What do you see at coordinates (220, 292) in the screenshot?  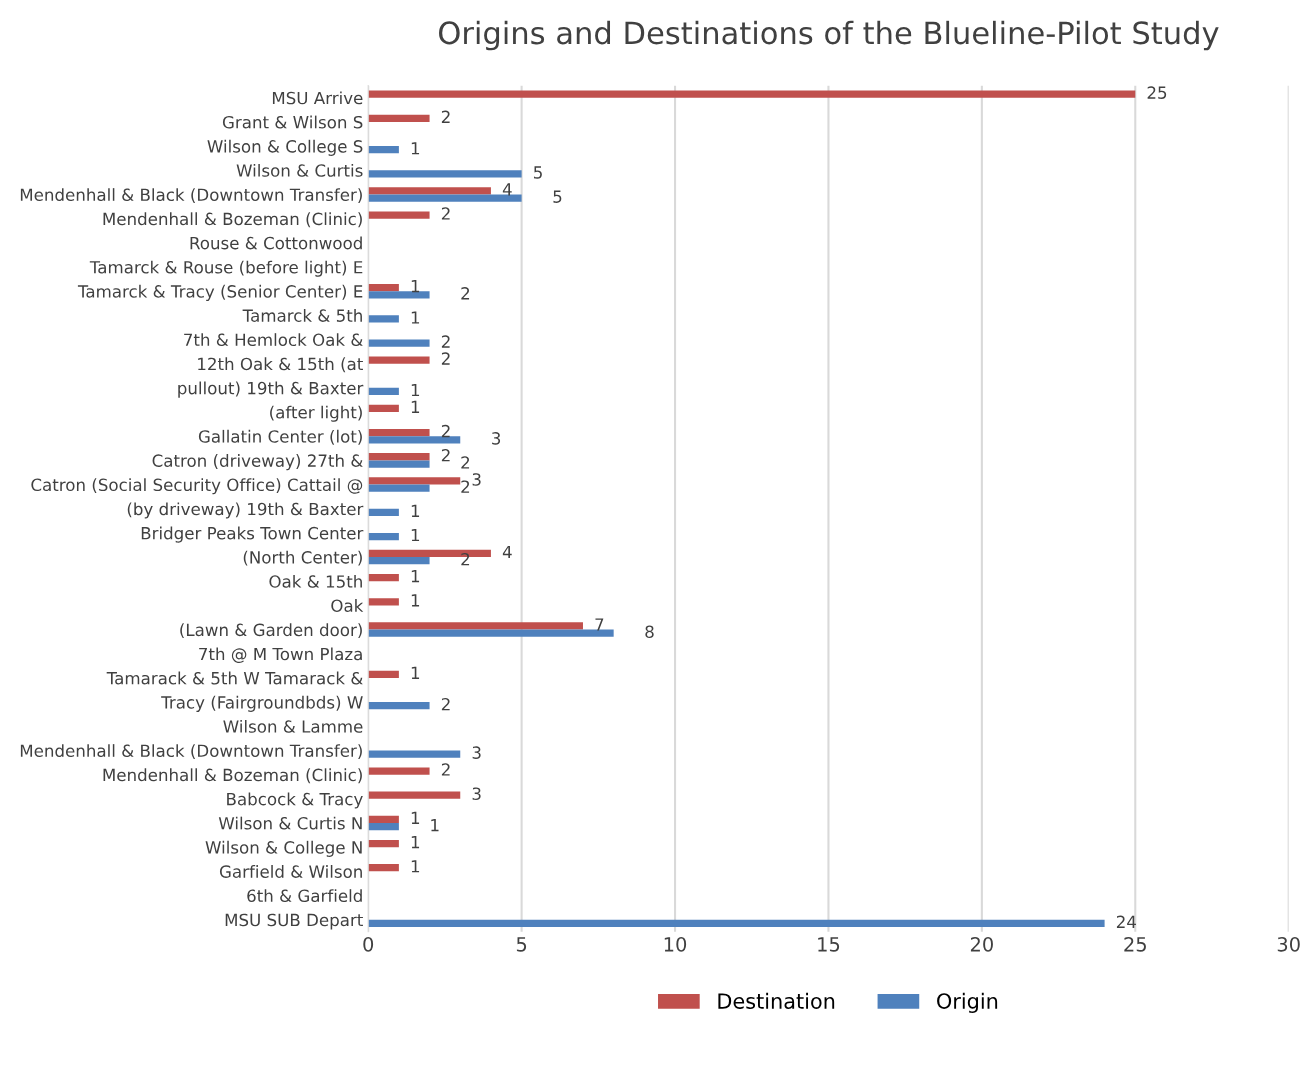 I see `y-tick-label: Tamarck & Tracy (Senior Center) E` at bounding box center [220, 292].